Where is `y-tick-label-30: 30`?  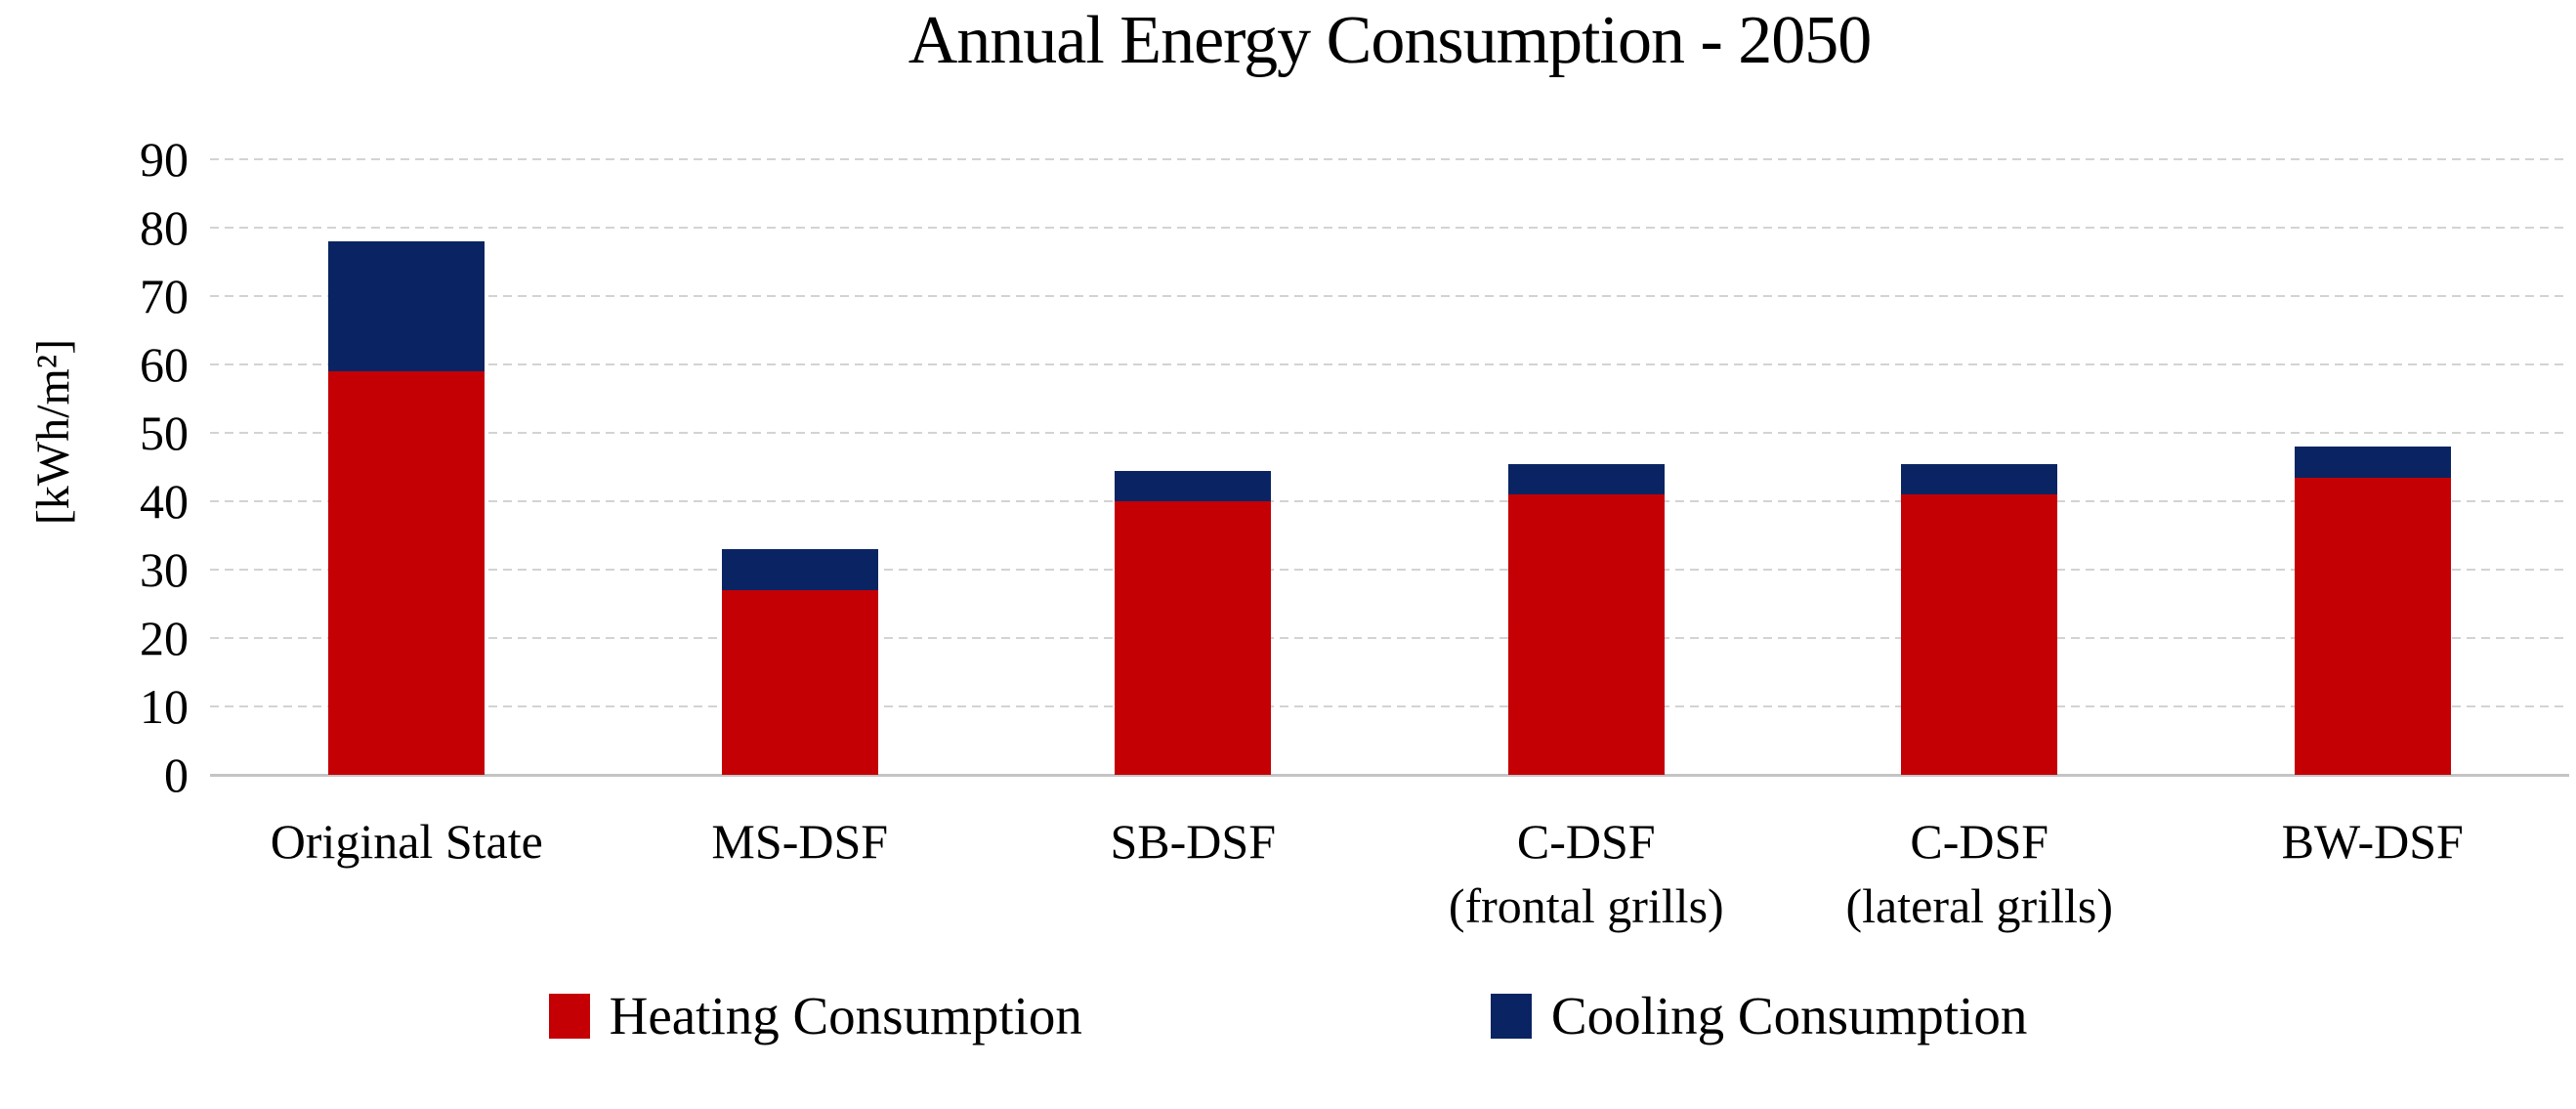
y-tick-label-30: 30 is located at coordinates (164, 569).